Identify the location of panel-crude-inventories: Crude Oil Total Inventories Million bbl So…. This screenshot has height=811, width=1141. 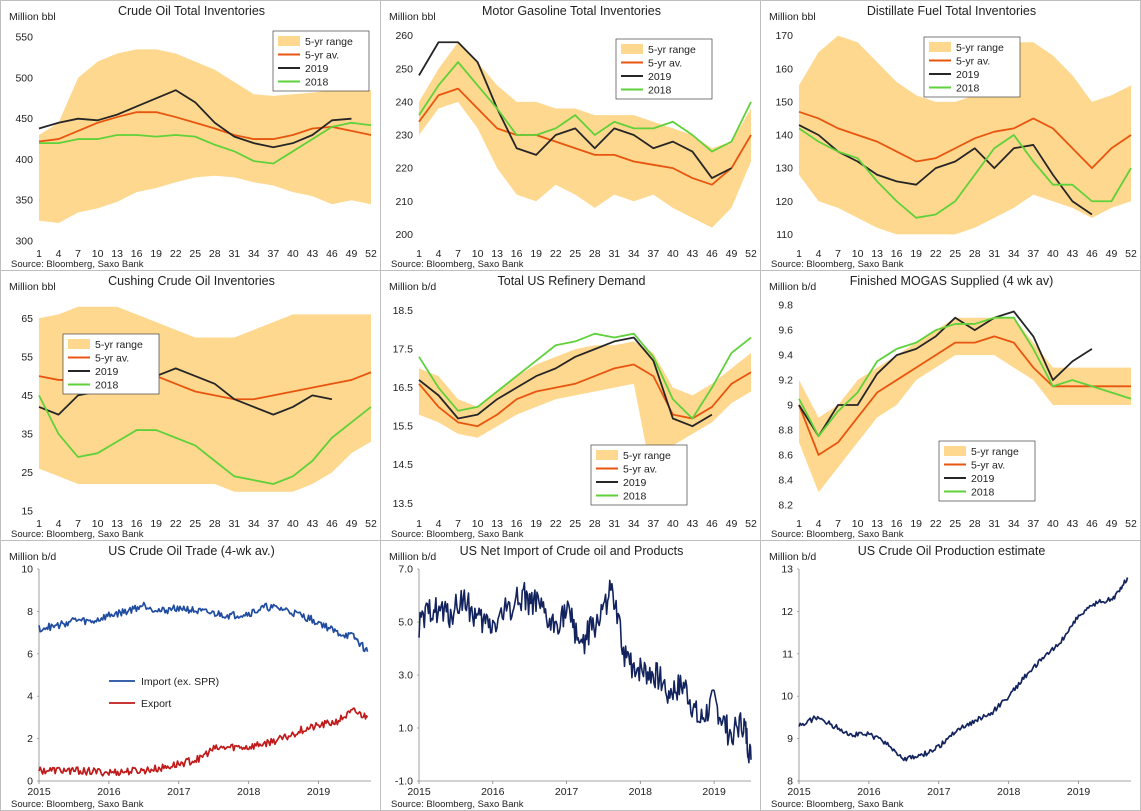
(190, 135).